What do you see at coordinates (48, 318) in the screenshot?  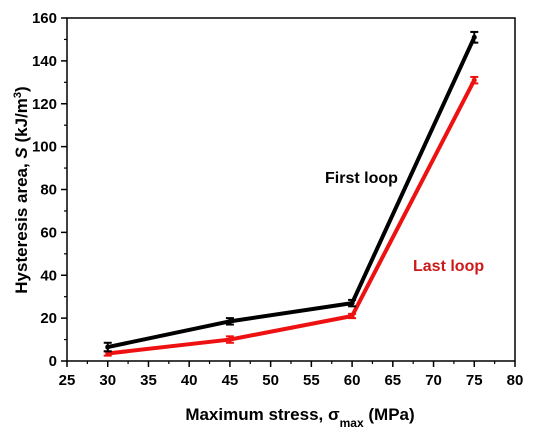 I see `y-tick-label: 20` at bounding box center [48, 318].